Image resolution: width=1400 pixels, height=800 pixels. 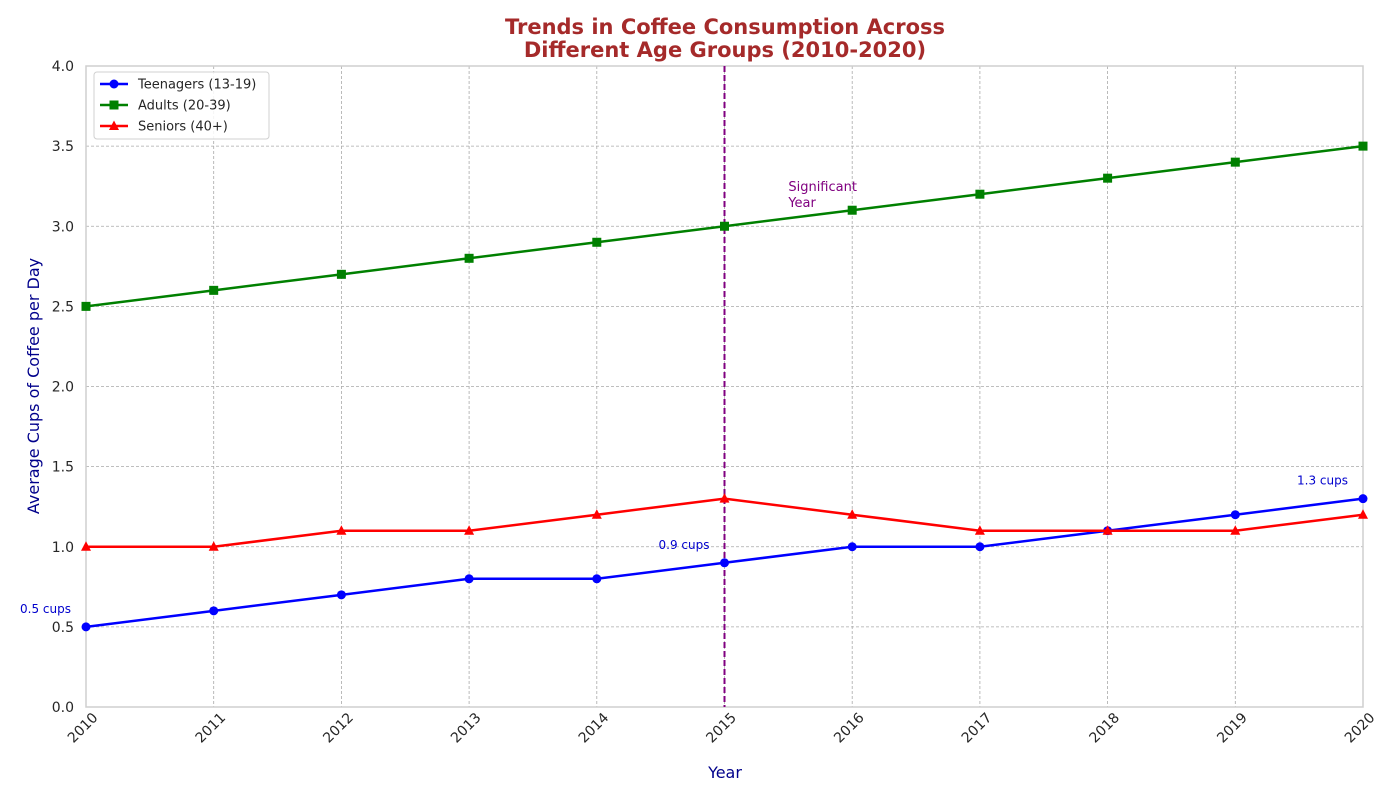 What do you see at coordinates (1232, 728) in the screenshot?
I see `x-tick-label-9: 2019` at bounding box center [1232, 728].